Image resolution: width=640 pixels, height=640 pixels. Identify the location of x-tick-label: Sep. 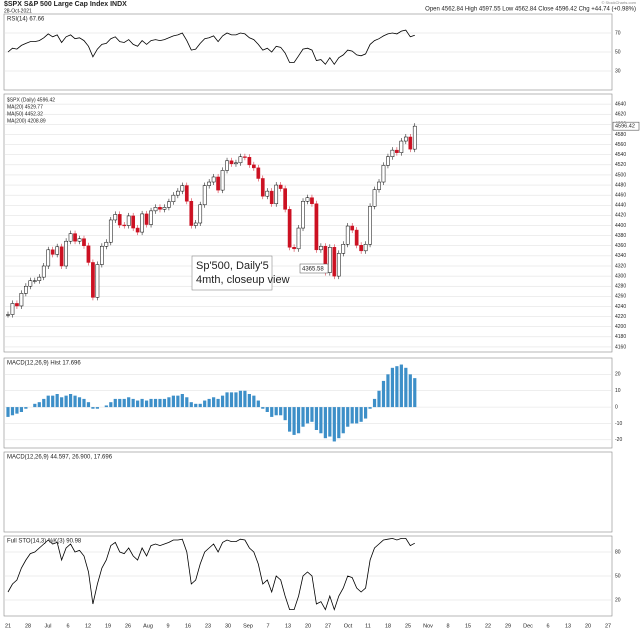
(248, 626).